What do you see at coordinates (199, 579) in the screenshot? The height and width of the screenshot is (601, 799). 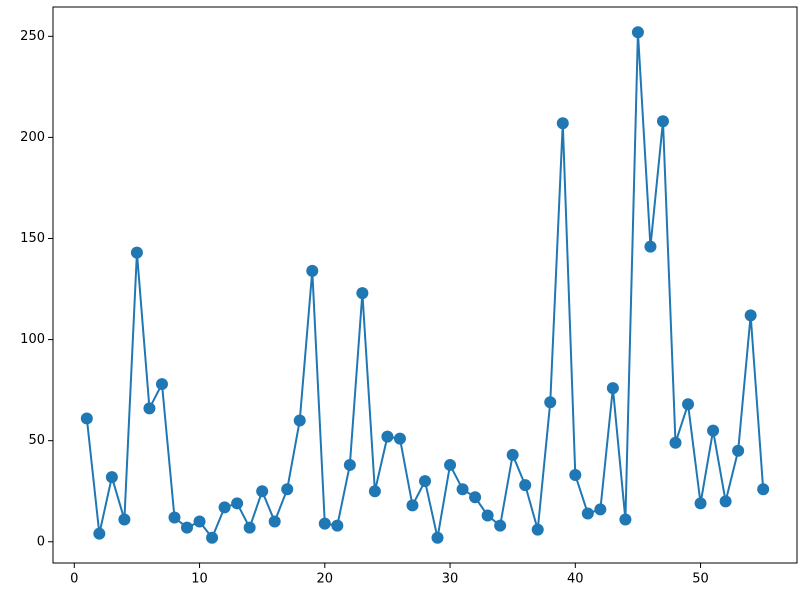 I see `x-tick-label: 10` at bounding box center [199, 579].